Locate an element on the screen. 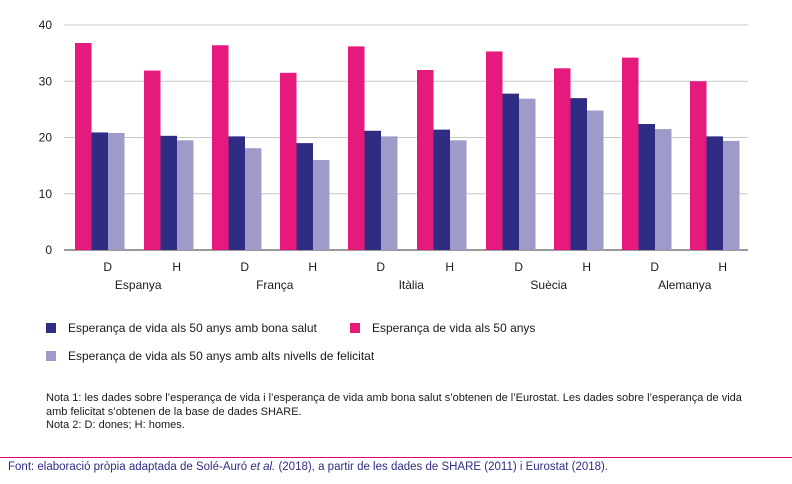 Image resolution: width=792 pixels, height=484 pixels. note-2: Nota 2: D: dones; H: homes. is located at coordinates (115, 425).